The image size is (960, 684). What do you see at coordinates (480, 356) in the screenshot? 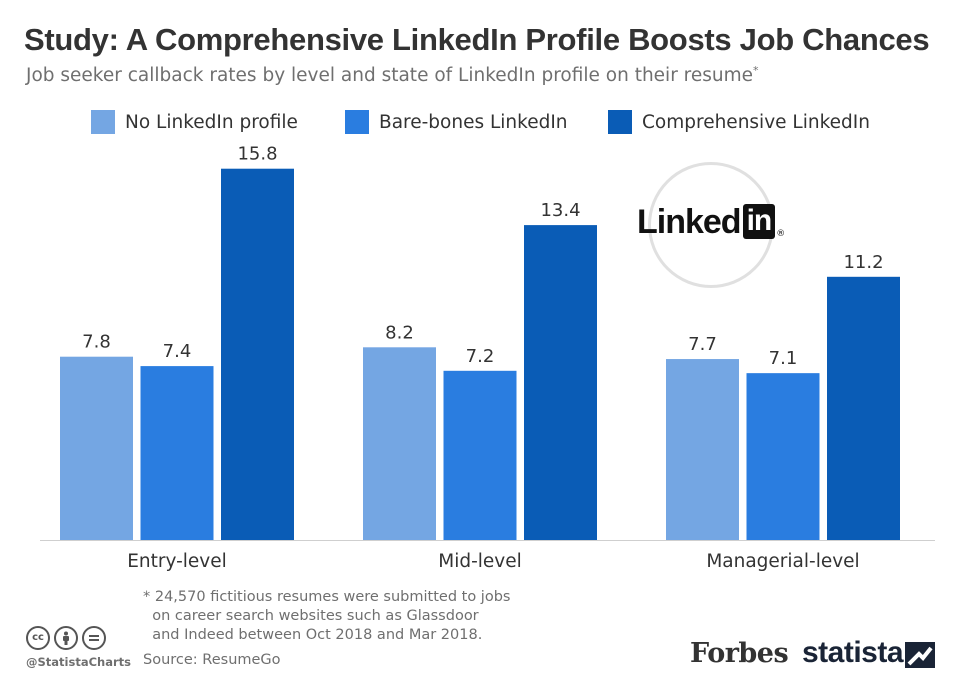
I see `data-label: 7.2` at bounding box center [480, 356].